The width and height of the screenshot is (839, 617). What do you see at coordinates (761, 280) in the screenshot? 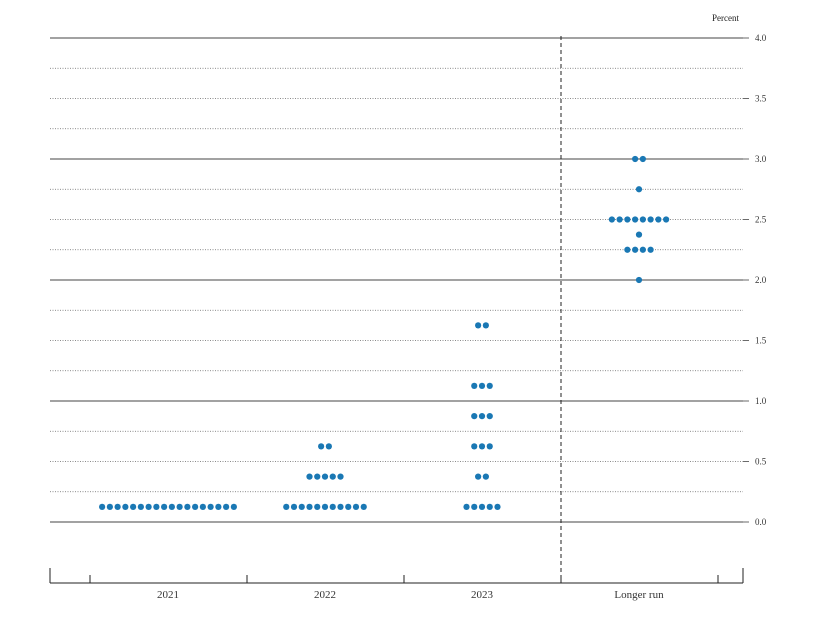
I see `y-tick-label: 2.0` at bounding box center [761, 280].